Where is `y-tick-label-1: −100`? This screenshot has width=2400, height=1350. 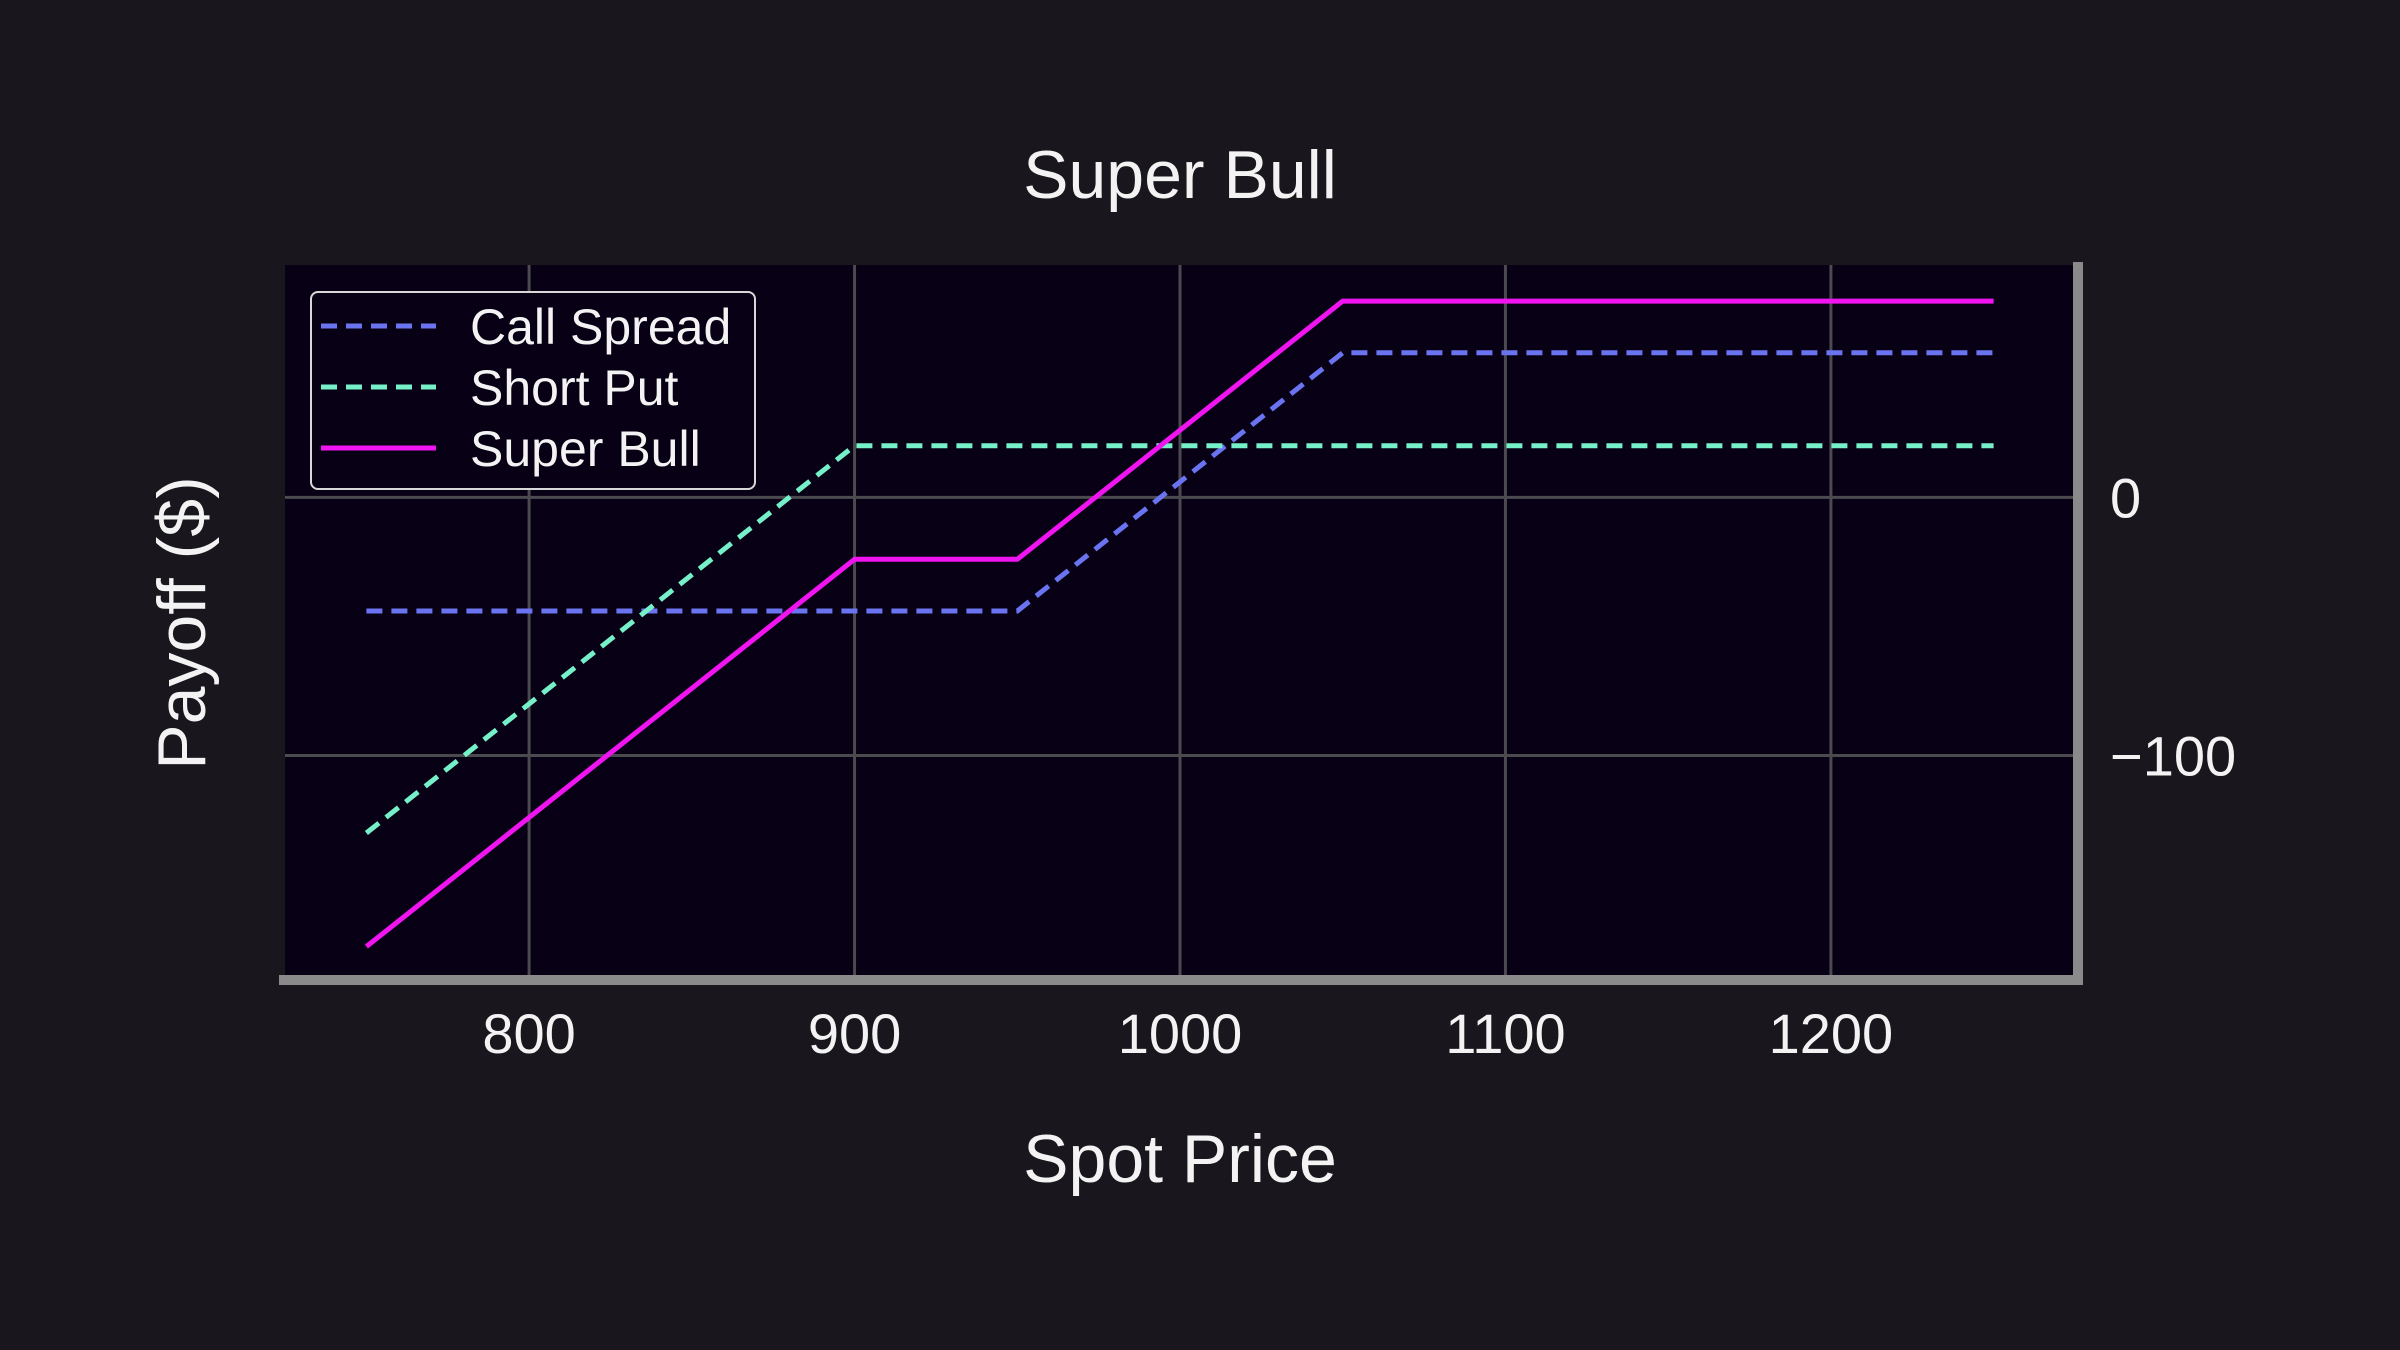 y-tick-label-1: −100 is located at coordinates (2173, 756).